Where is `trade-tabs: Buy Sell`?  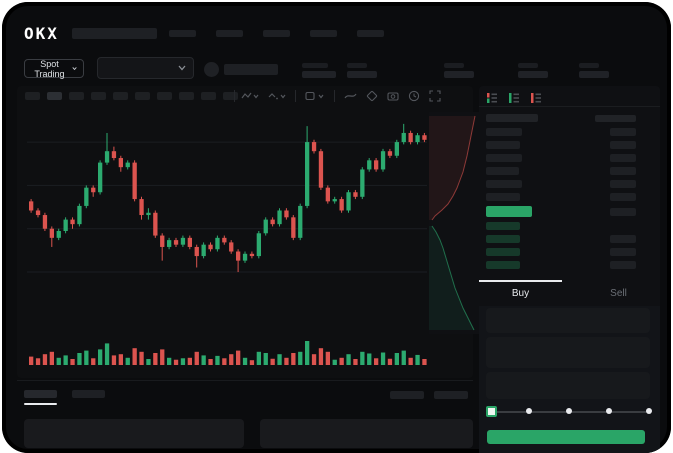 trade-tabs: Buy Sell is located at coordinates (569, 293).